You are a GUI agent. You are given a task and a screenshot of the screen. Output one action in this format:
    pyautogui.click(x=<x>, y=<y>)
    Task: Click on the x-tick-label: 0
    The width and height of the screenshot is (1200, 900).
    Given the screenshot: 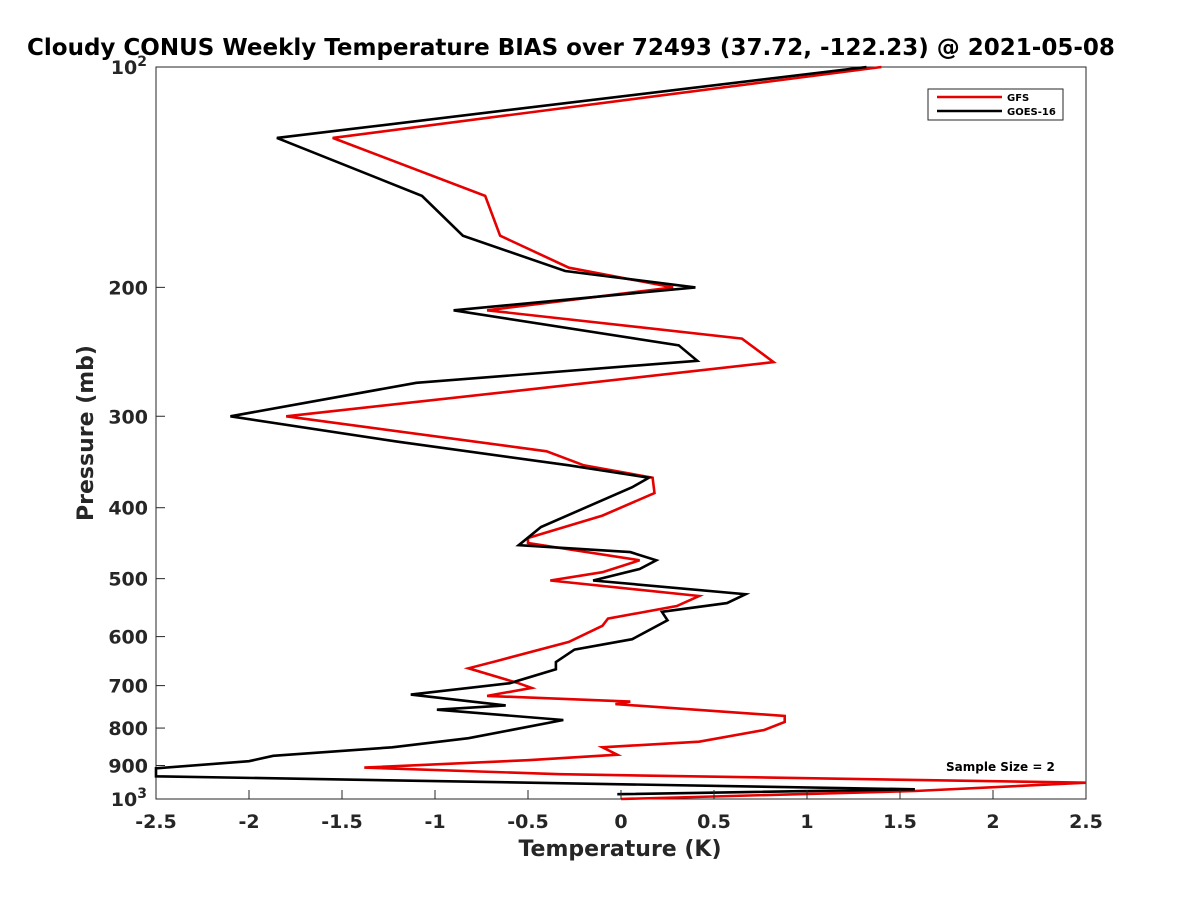 What is the action you would take?
    pyautogui.click(x=620, y=822)
    